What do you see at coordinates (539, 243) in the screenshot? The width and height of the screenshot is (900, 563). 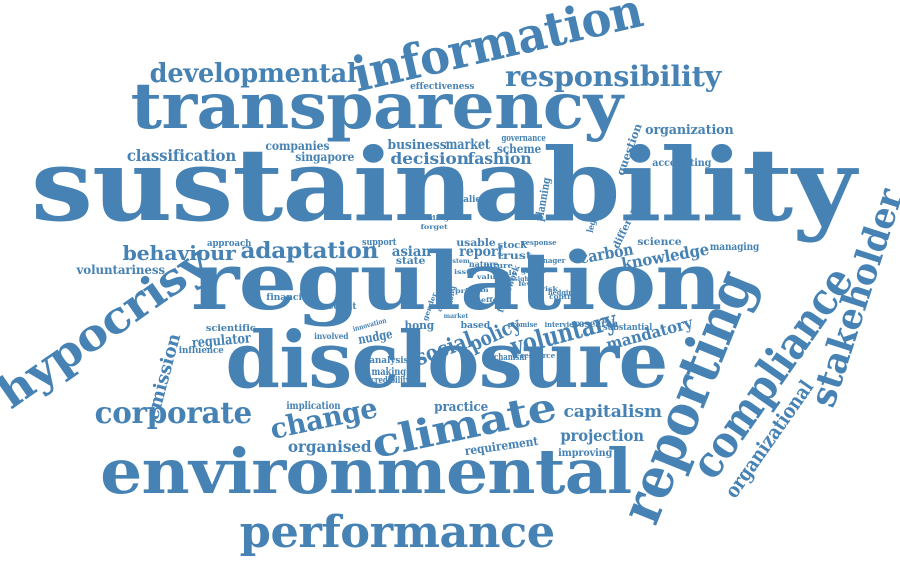 I see `cloud-word-response: response` at bounding box center [539, 243].